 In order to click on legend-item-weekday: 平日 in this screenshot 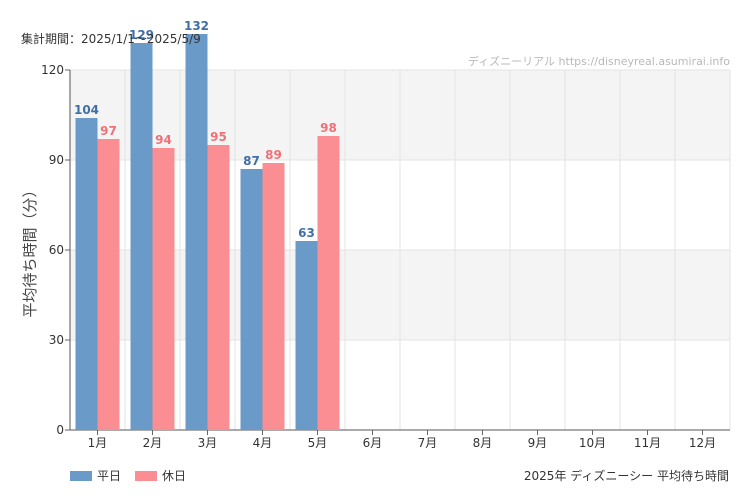, I will do `click(95, 475)`.